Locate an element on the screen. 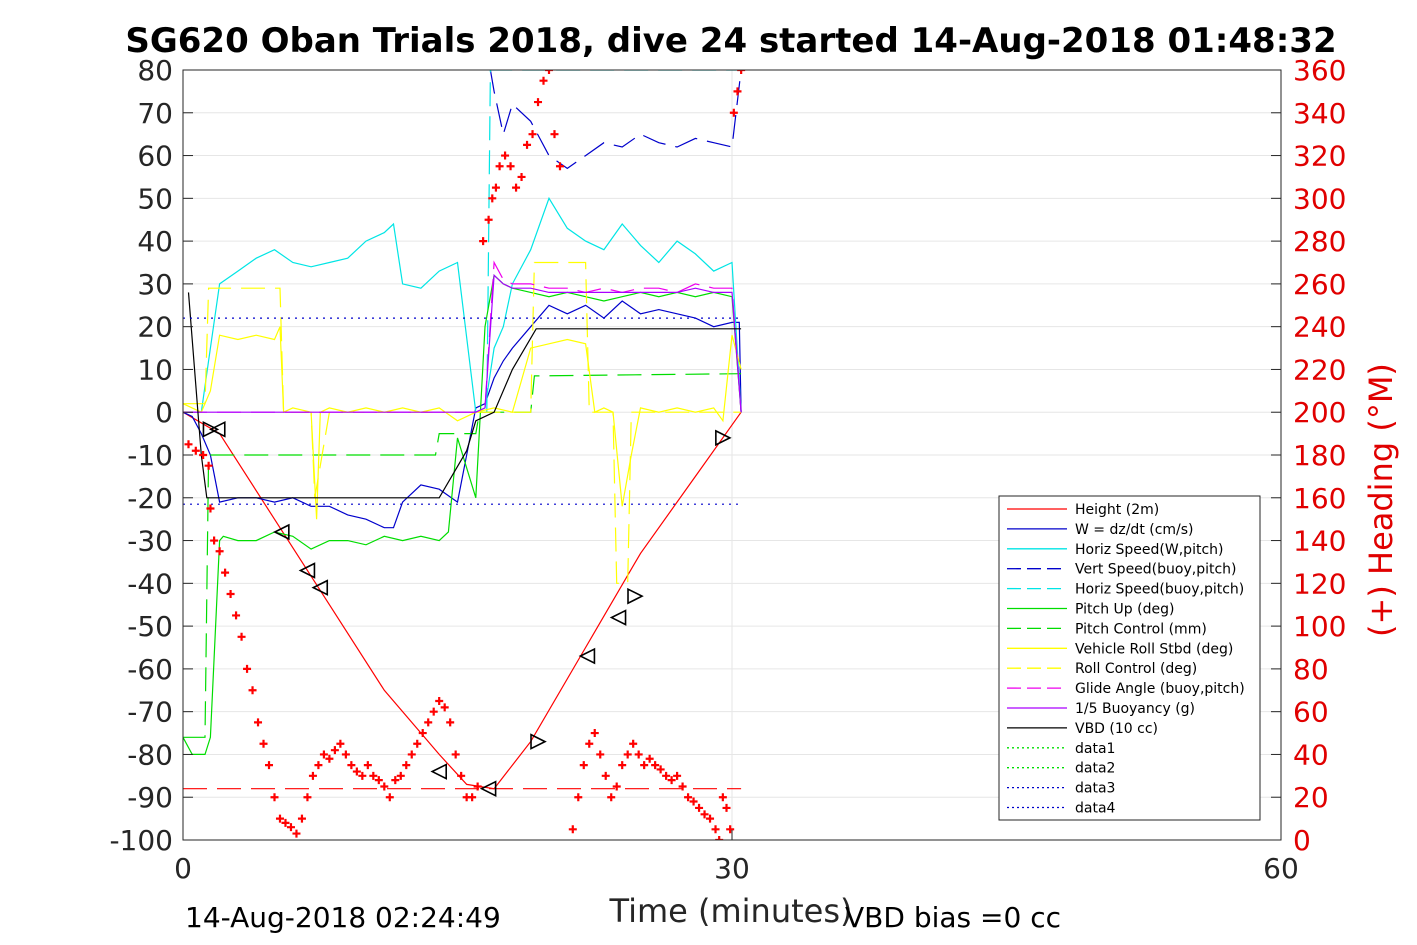  series-roll-line is located at coordinates (462, 423).